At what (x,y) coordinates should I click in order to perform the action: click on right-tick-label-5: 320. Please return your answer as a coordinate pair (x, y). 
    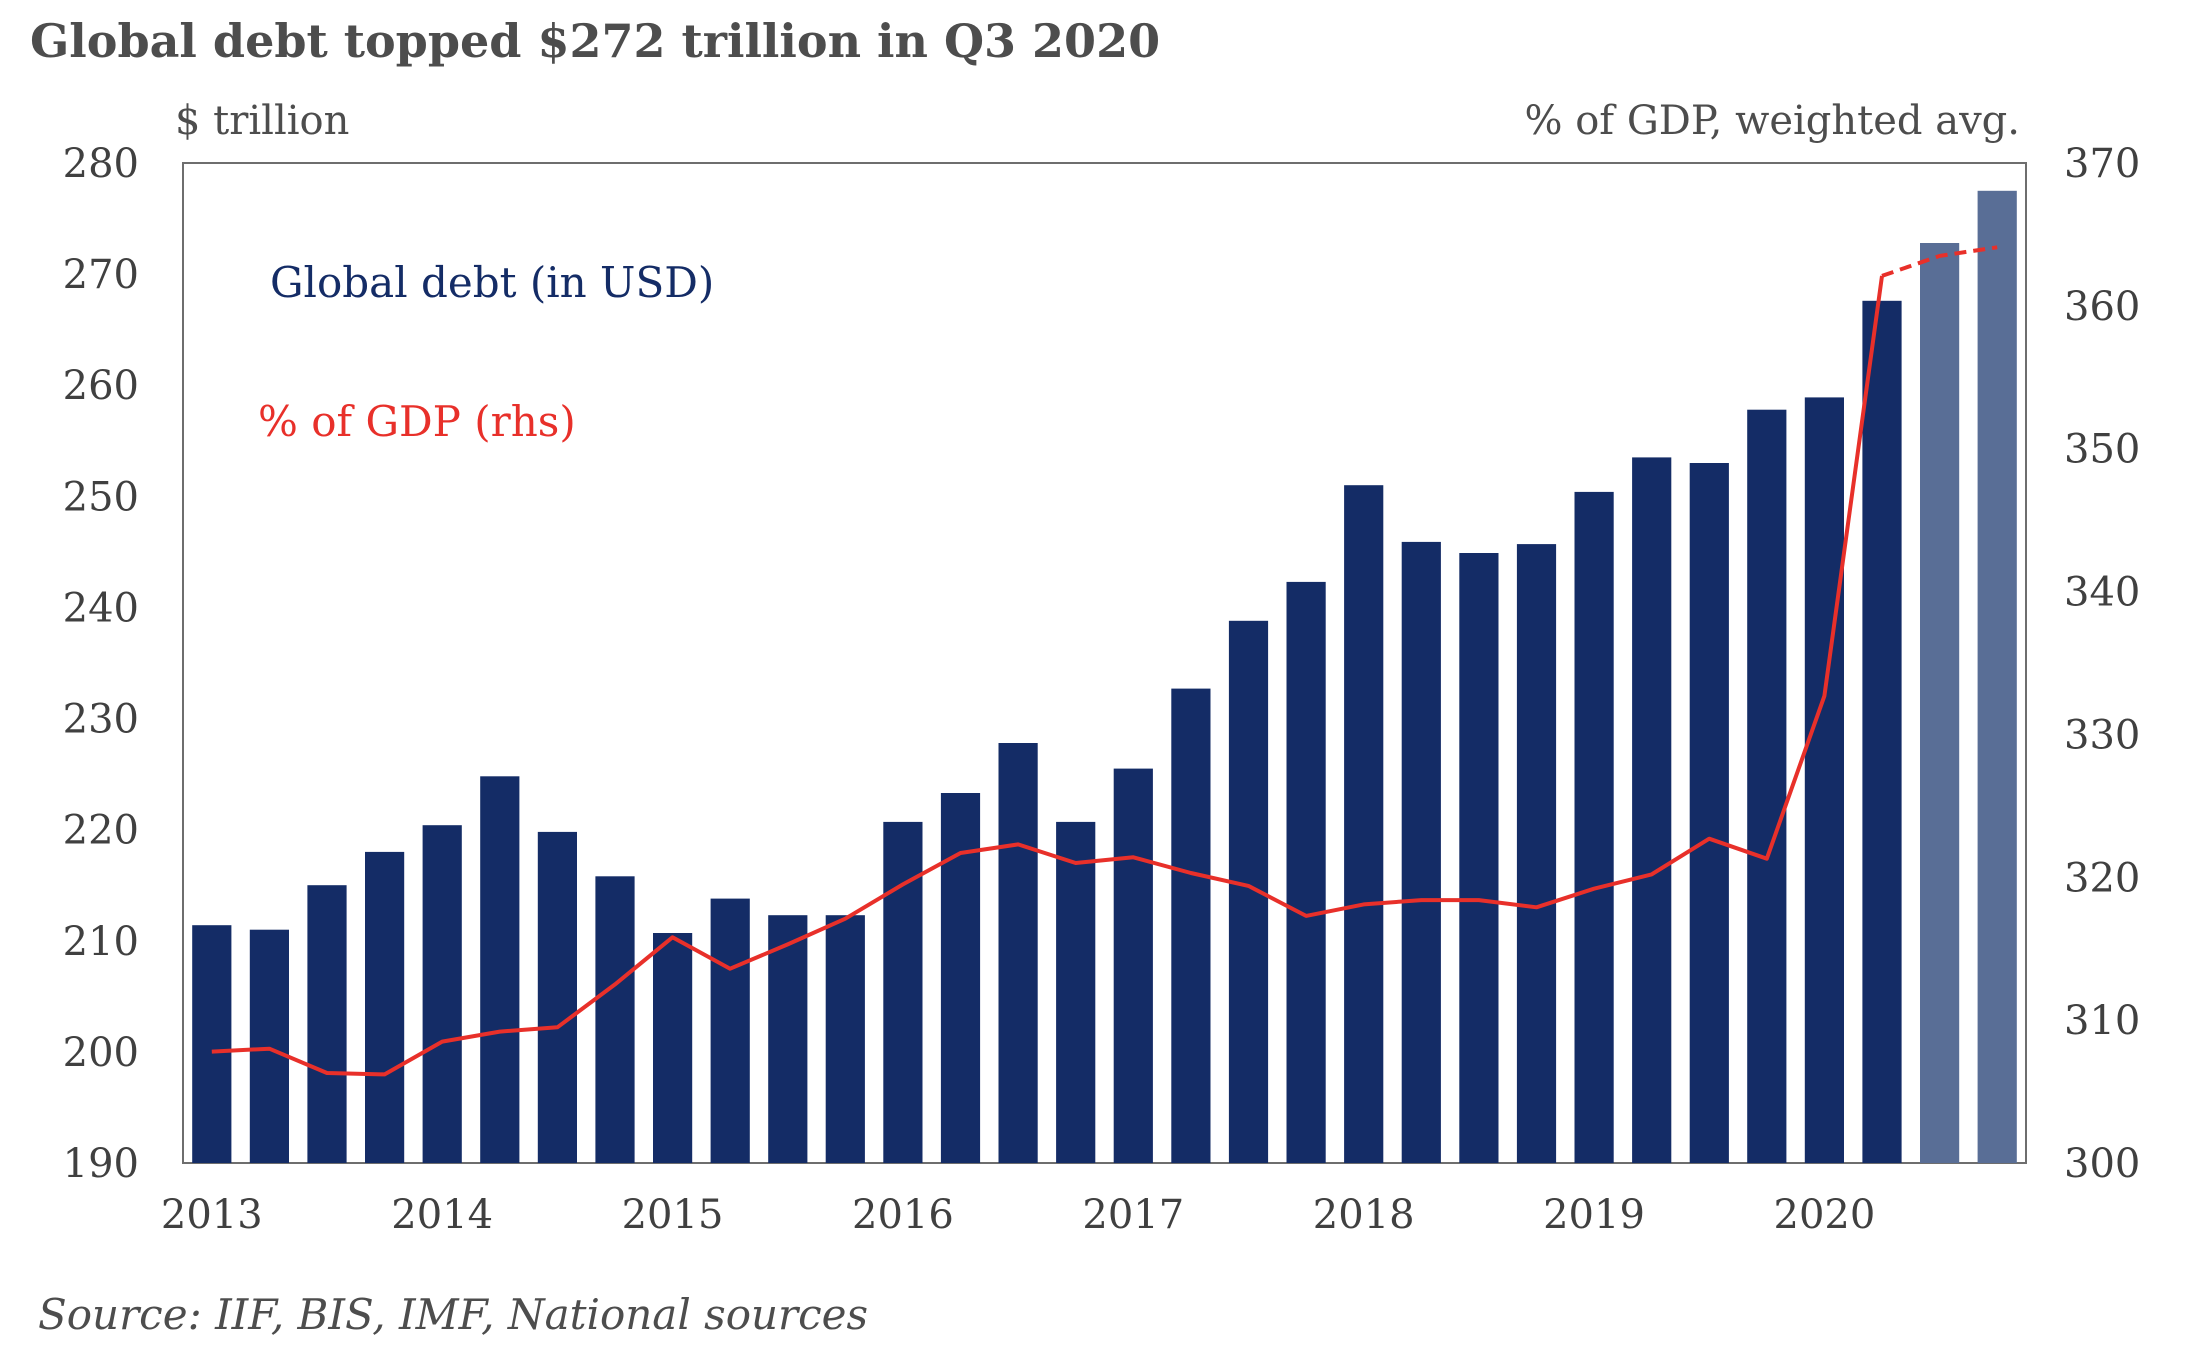
    Looking at the image, I should click on (2102, 878).